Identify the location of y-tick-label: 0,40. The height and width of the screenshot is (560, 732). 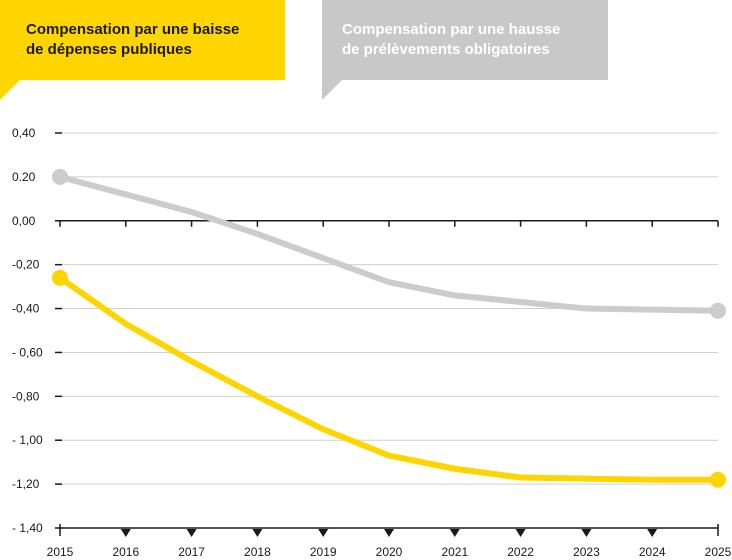
(24, 133).